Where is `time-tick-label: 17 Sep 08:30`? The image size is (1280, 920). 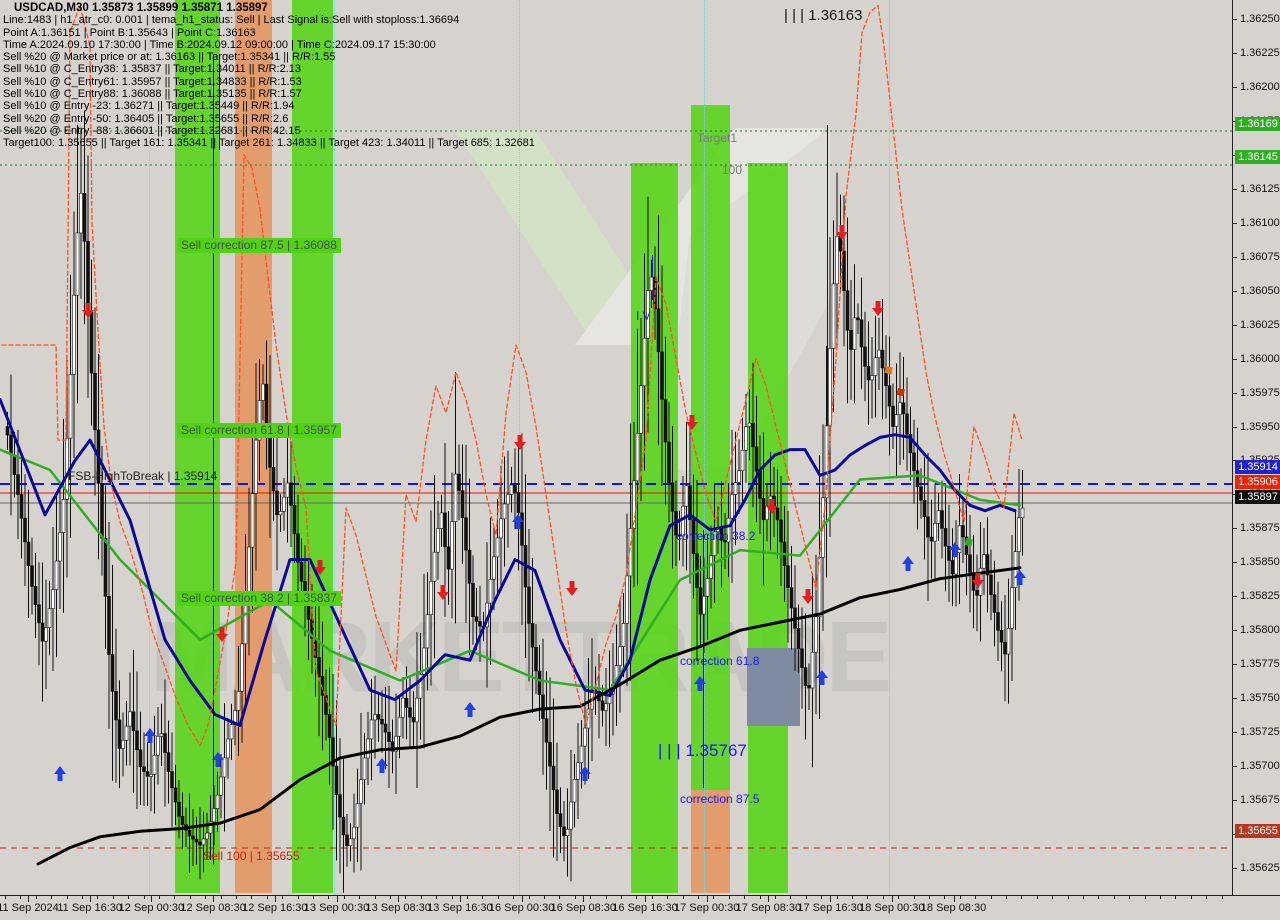 time-tick-label: 17 Sep 08:30 is located at coordinates (768, 908).